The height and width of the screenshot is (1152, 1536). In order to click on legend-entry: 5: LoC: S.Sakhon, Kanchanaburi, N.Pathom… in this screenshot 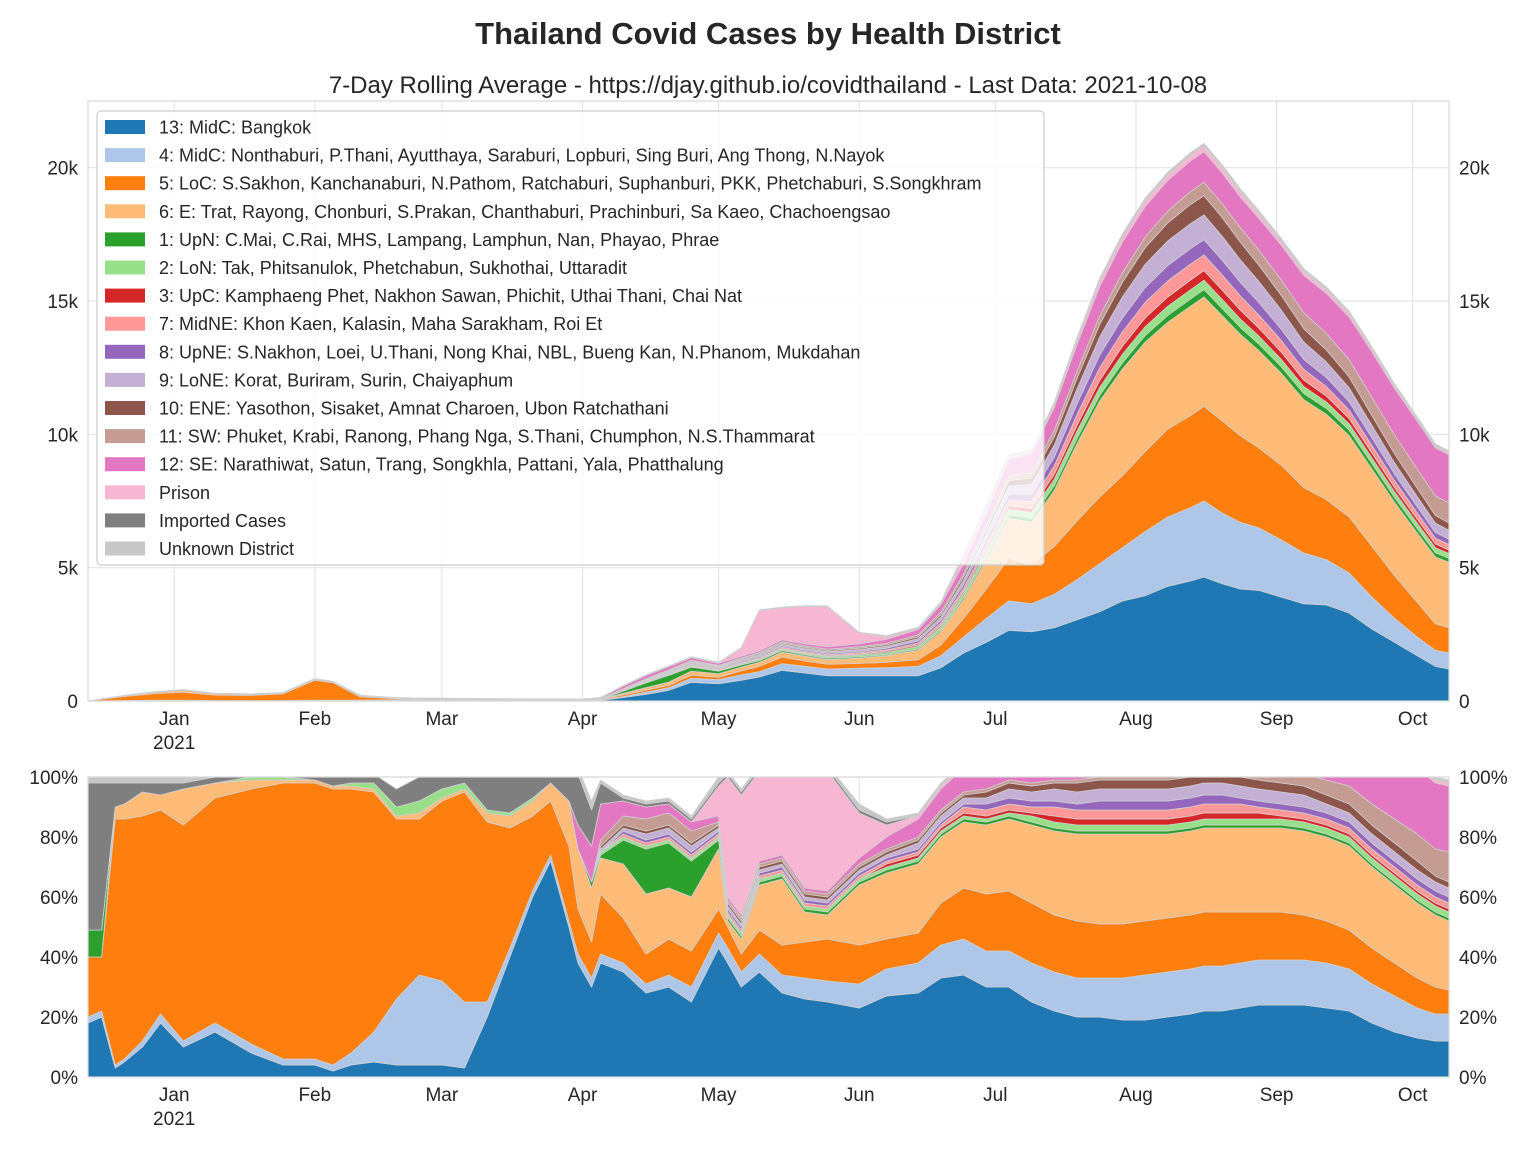, I will do `click(570, 184)`.